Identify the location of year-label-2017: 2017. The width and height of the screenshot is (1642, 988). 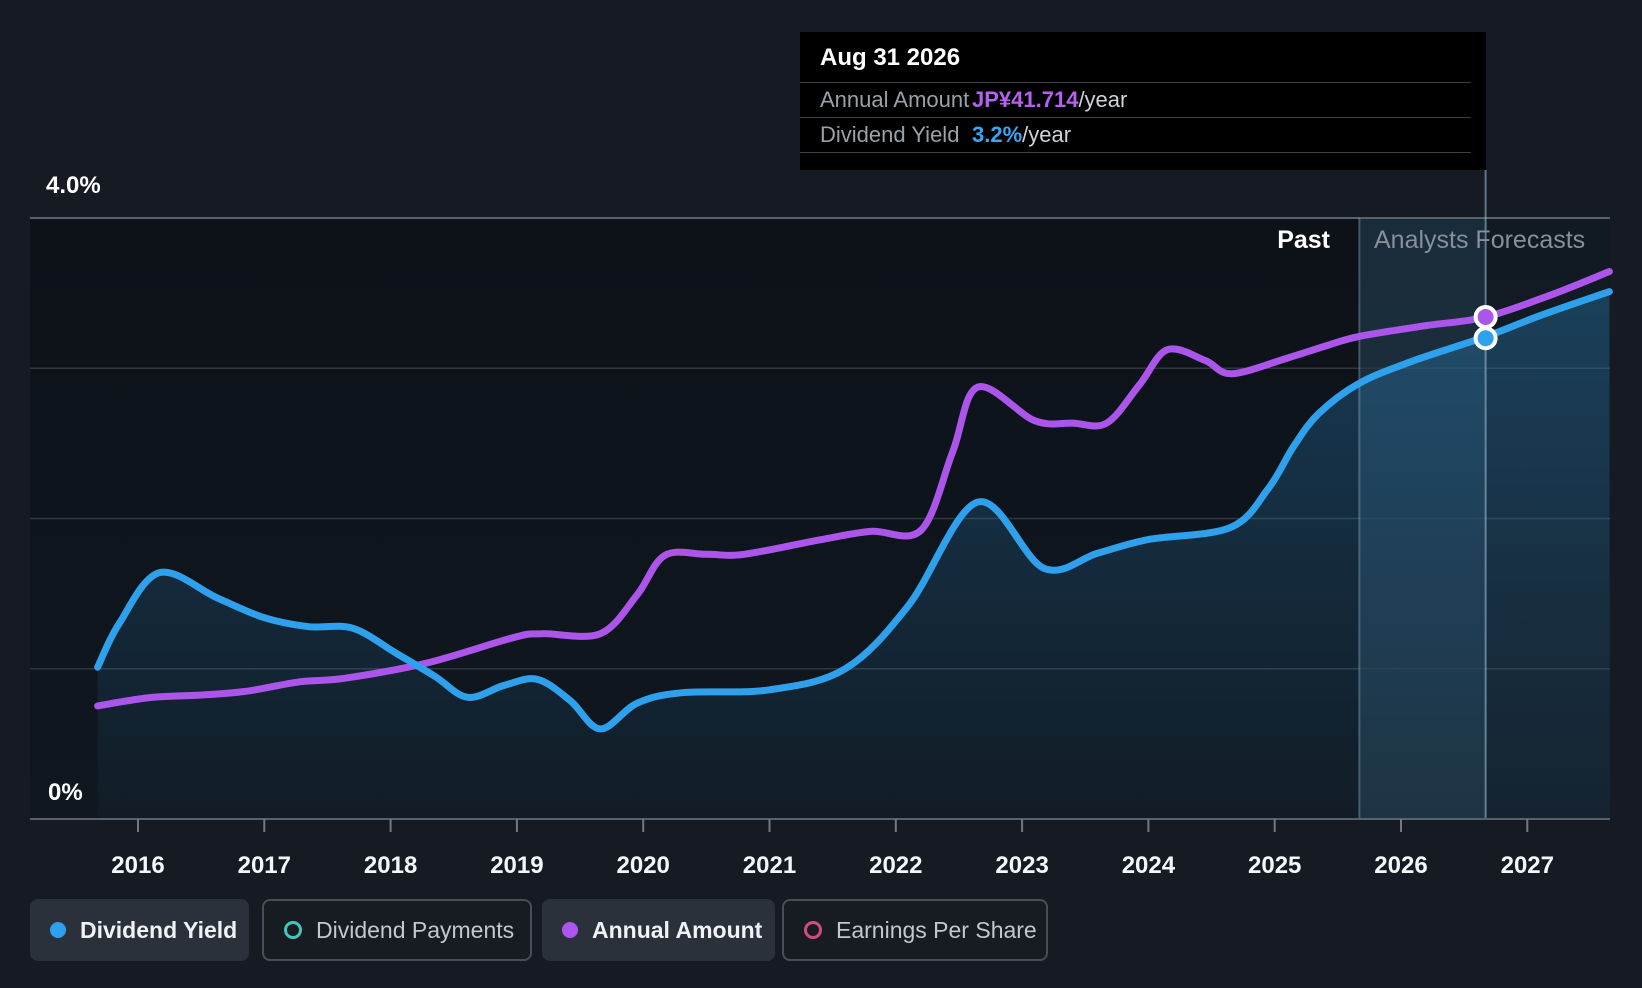
(264, 865).